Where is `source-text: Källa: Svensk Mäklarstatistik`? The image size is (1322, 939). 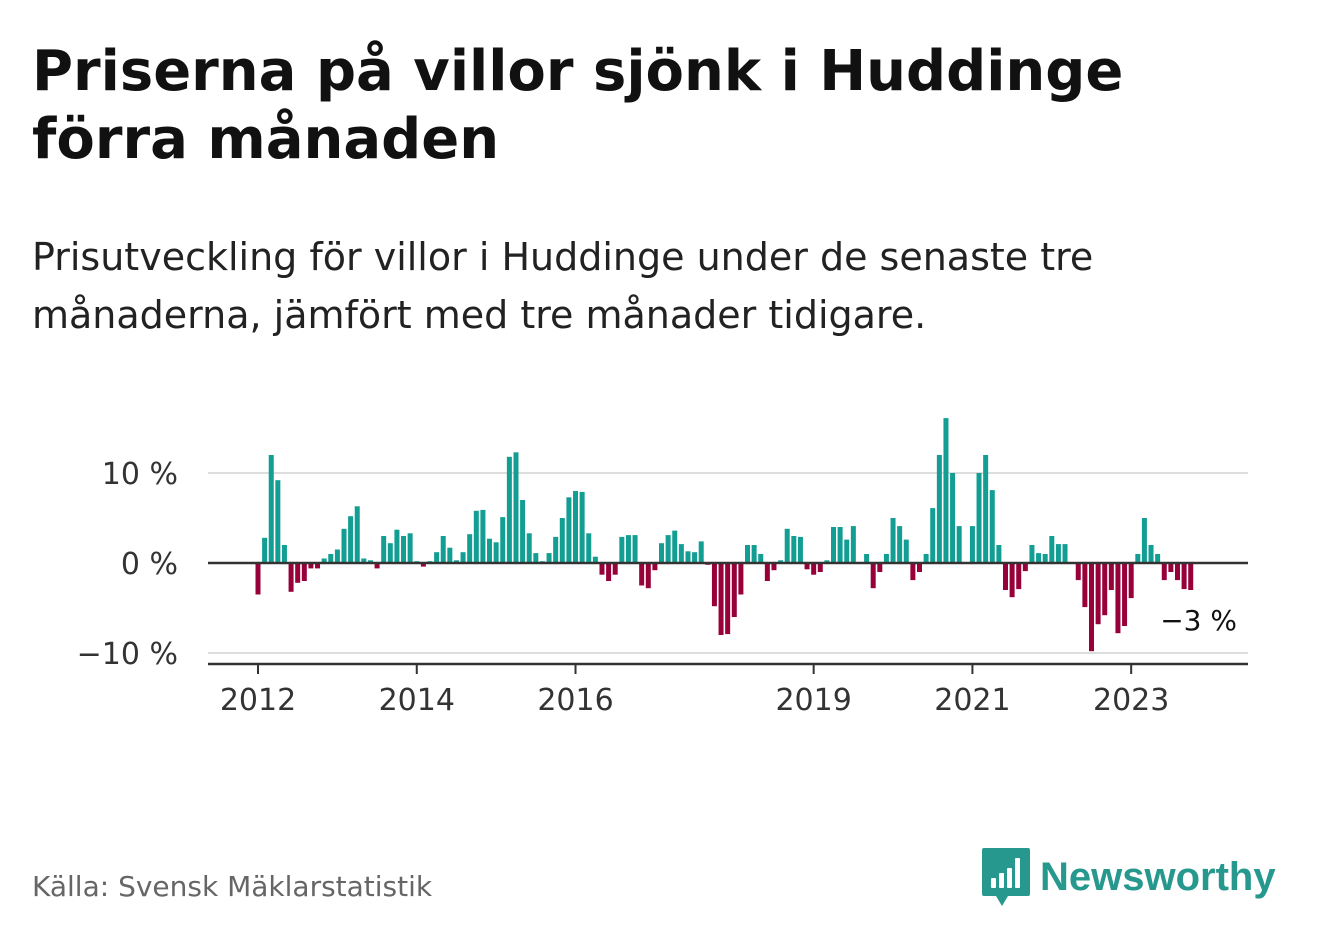
source-text: Källa: Svensk Mäklarstatistik is located at coordinates (232, 886).